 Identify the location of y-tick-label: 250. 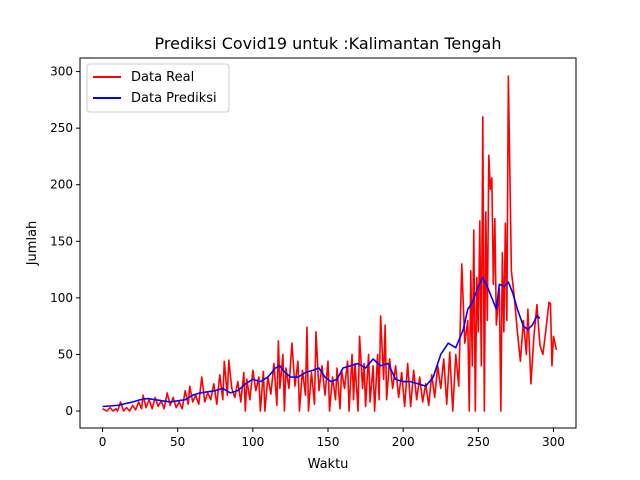
(61, 128).